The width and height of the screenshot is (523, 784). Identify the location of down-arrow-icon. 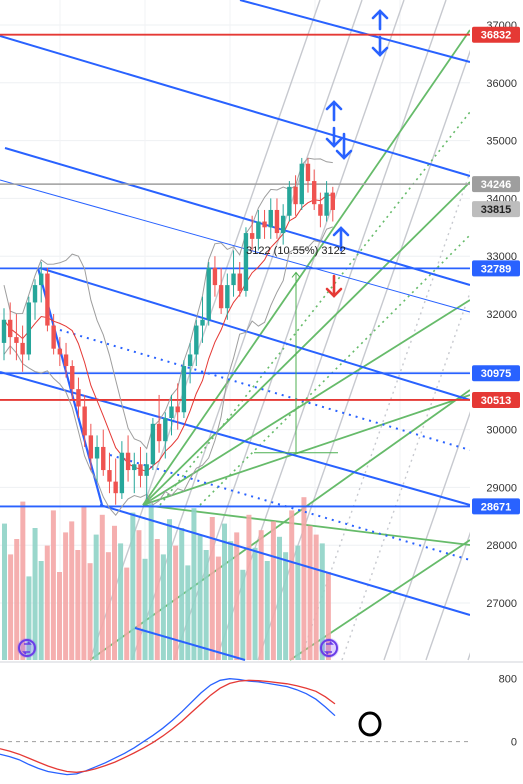
(344, 146).